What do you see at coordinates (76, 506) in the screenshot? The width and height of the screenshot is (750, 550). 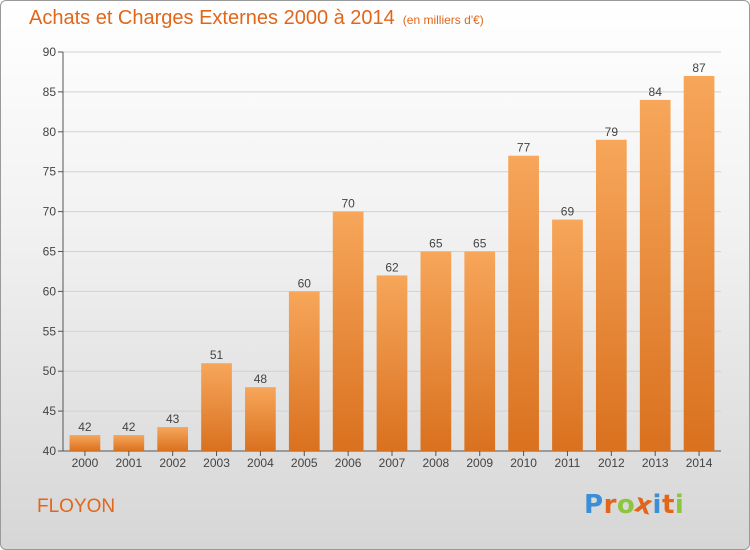 I see `commune-name: FLOYON` at bounding box center [76, 506].